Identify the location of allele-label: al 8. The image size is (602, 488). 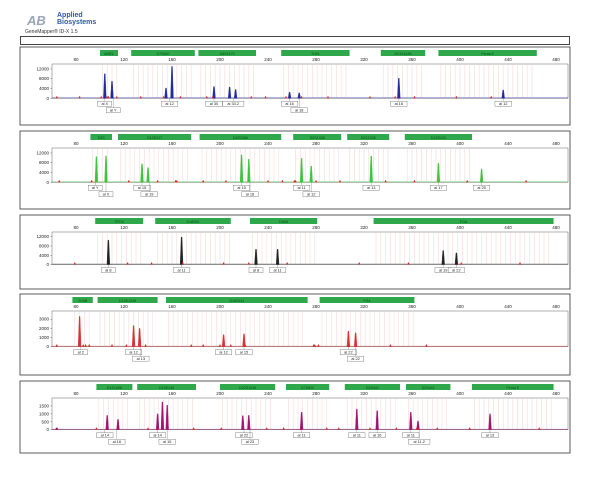
(108, 269).